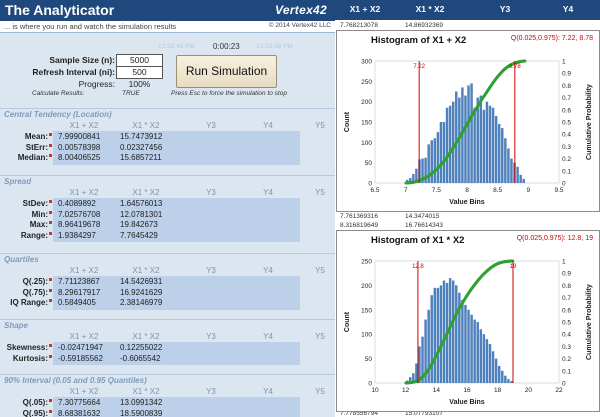  I want to click on y-tick-label: 50, so click(369, 163).